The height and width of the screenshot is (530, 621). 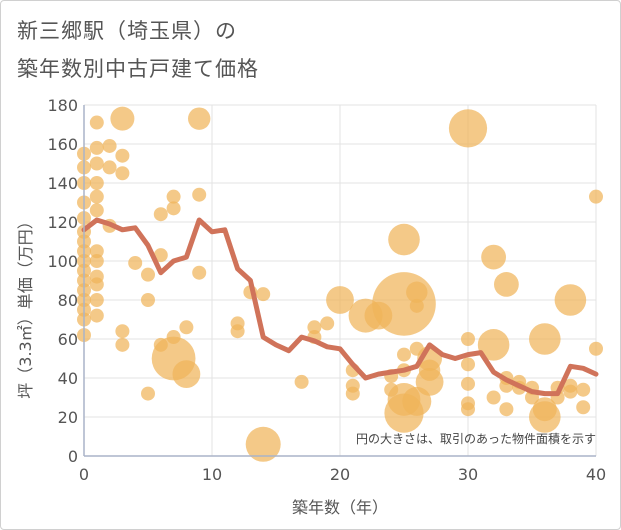 What do you see at coordinates (62, 183) in the screenshot?
I see `y-tick-label: 140` at bounding box center [62, 183].